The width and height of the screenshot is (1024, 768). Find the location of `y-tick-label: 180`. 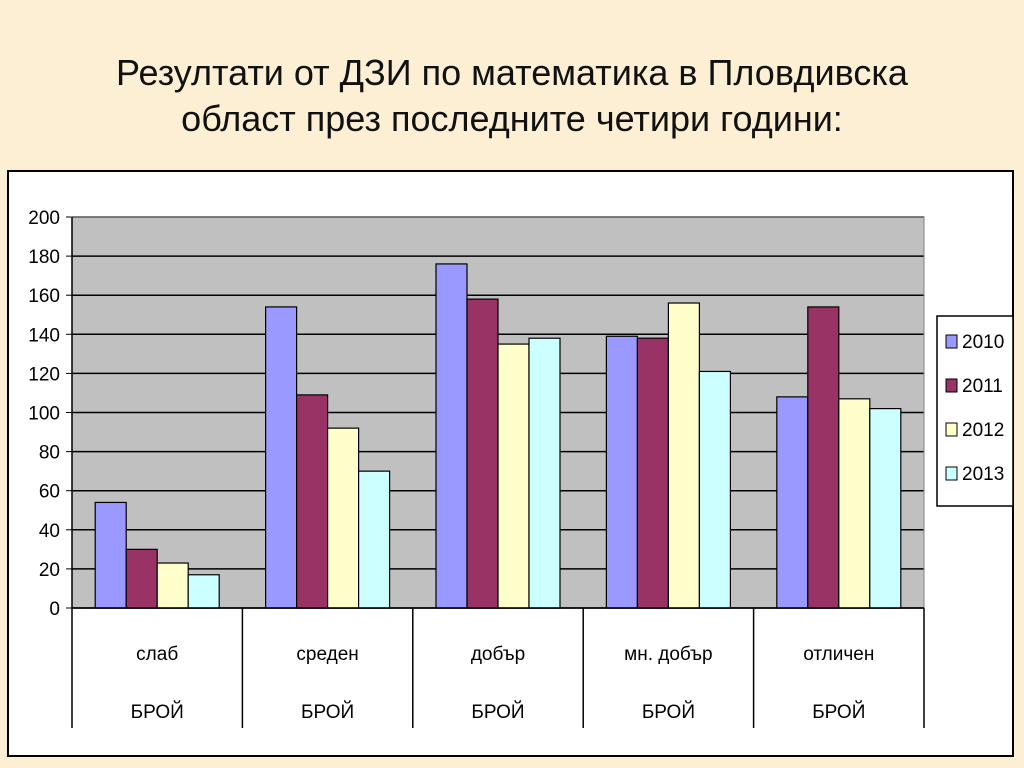

y-tick-label: 180 is located at coordinates (44, 257).